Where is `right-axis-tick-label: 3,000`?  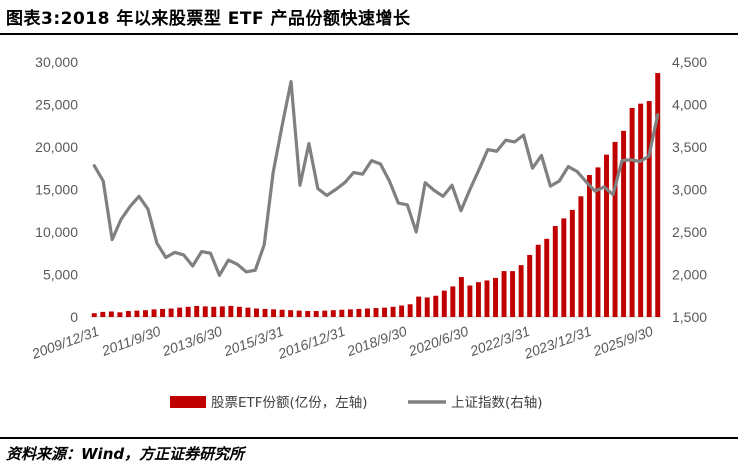
right-axis-tick-label: 3,000 is located at coordinates (689, 190).